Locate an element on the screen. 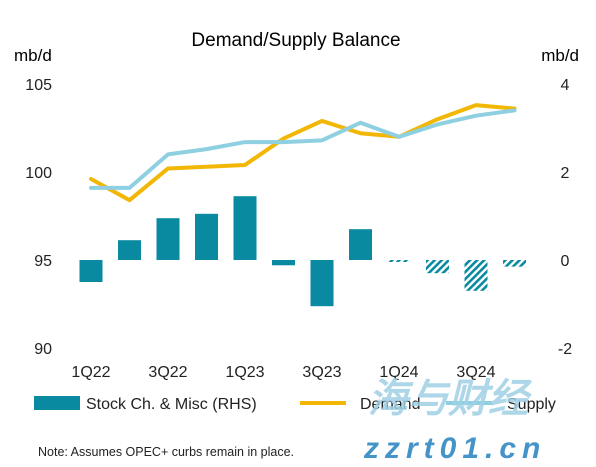 This screenshot has height=467, width=596. right-tick-label: -2 is located at coordinates (565, 349).